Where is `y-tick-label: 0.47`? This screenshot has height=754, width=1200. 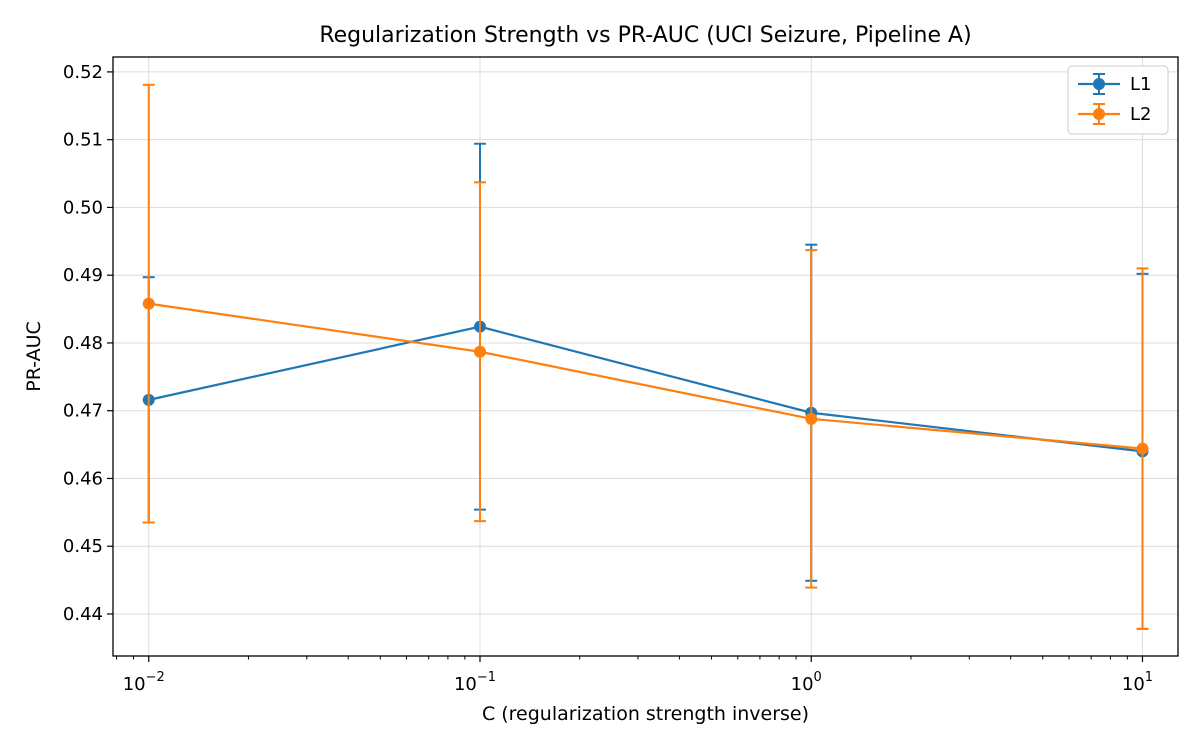
y-tick-label: 0.47 is located at coordinates (83, 411).